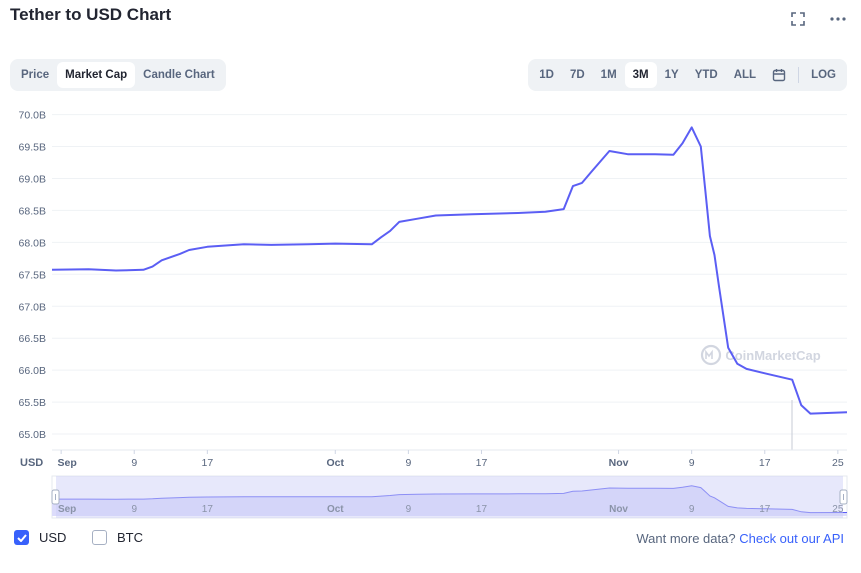  I want to click on y-tick-label: 67.5B, so click(32, 275).